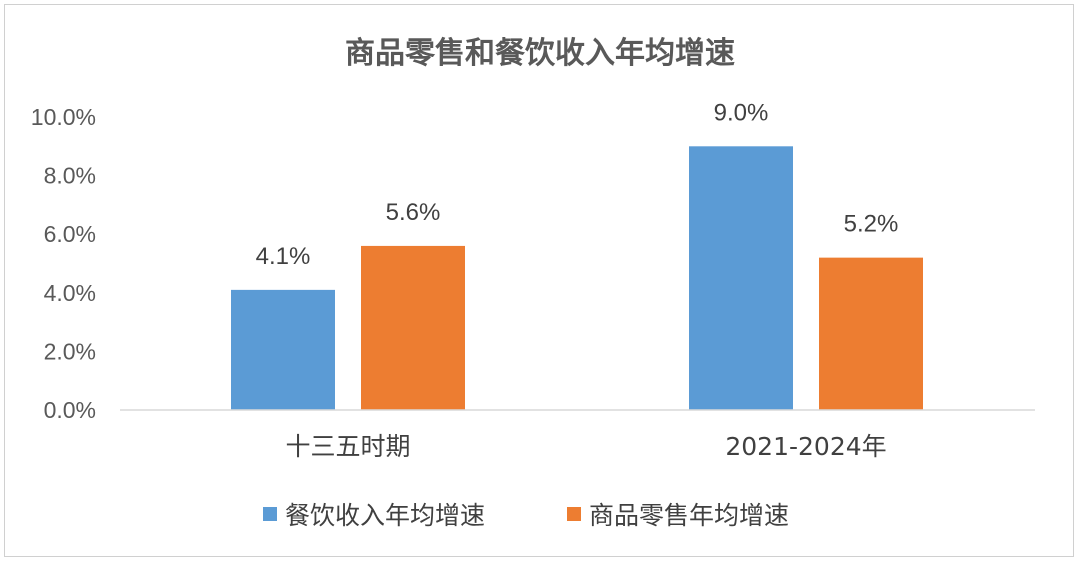 The width and height of the screenshot is (1080, 563). Describe the element at coordinates (413, 212) in the screenshot. I see `data-label: 5.6%` at that location.